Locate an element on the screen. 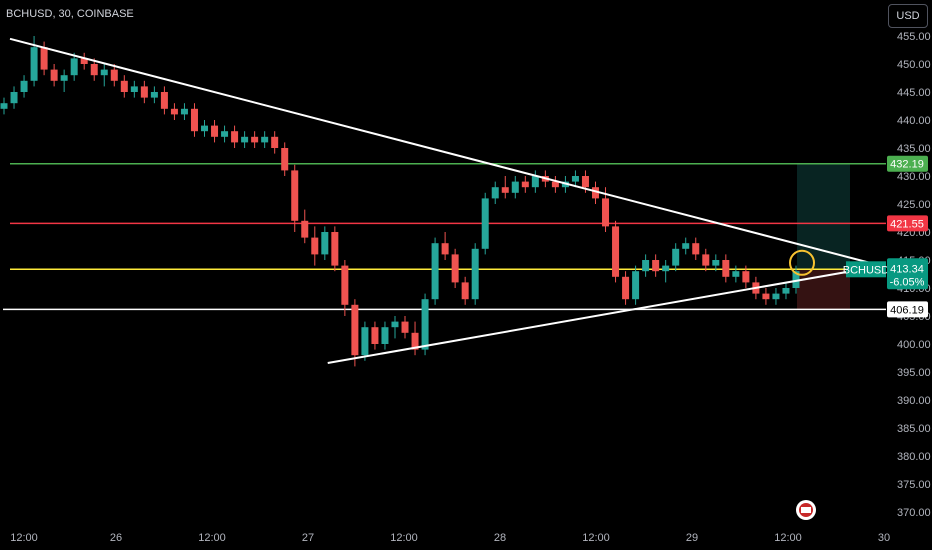  last-price-change: -6.05% is located at coordinates (907, 282).